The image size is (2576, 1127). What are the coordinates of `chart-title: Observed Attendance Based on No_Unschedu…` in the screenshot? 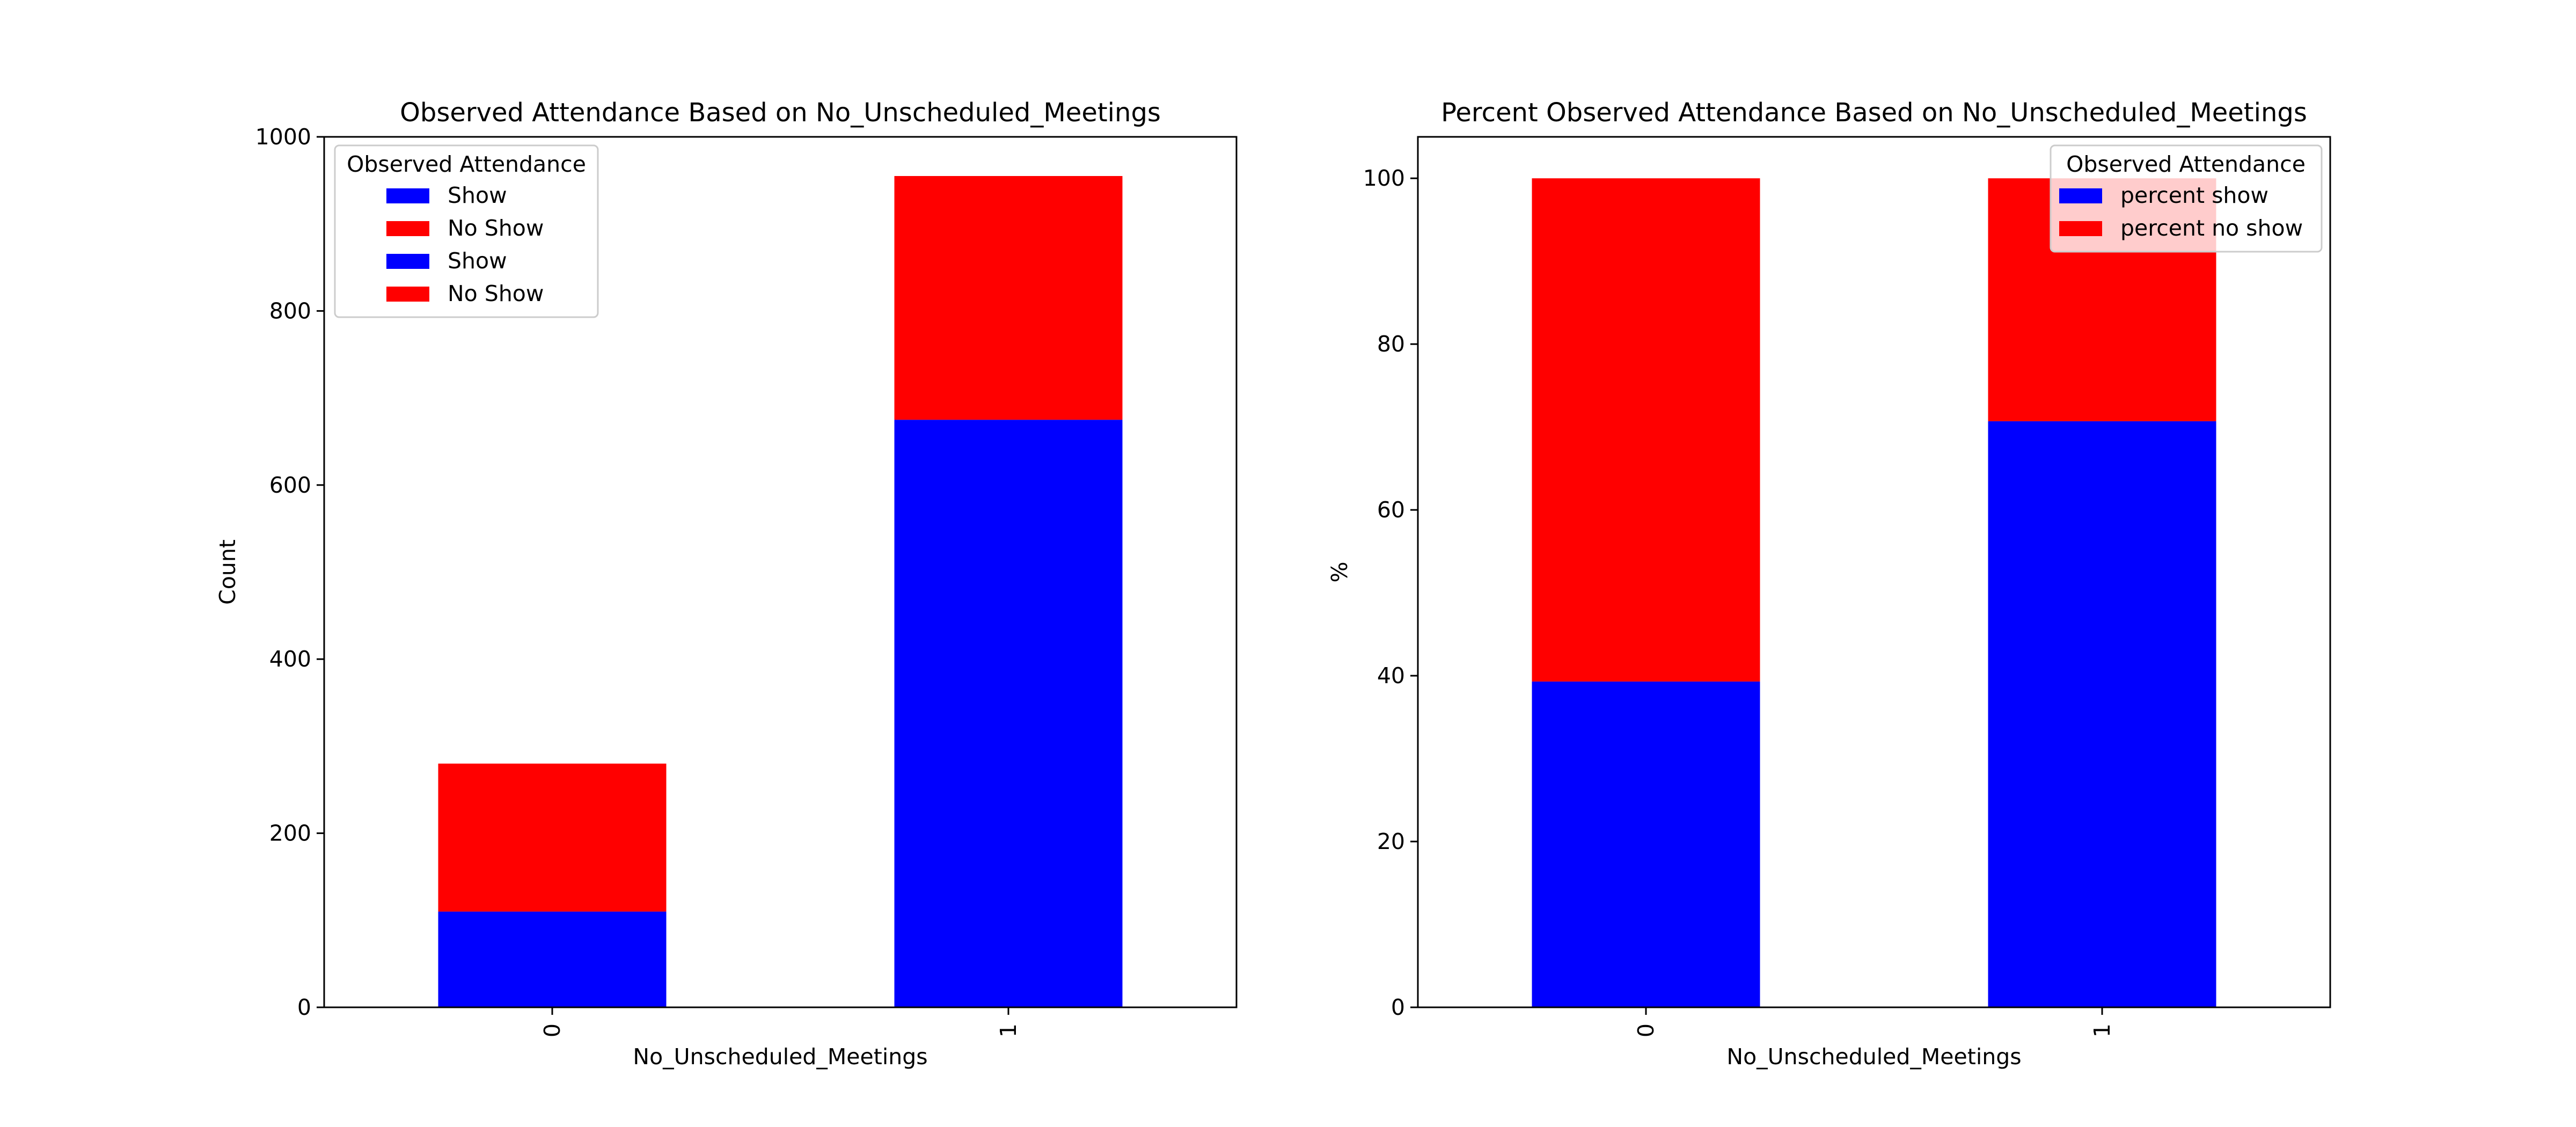 It's located at (780, 113).